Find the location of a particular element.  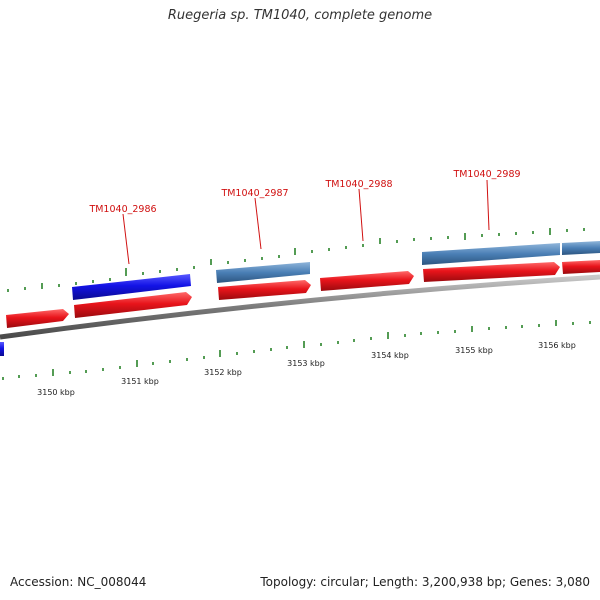

scale-label-3152: 3152 kbp is located at coordinates (223, 372).